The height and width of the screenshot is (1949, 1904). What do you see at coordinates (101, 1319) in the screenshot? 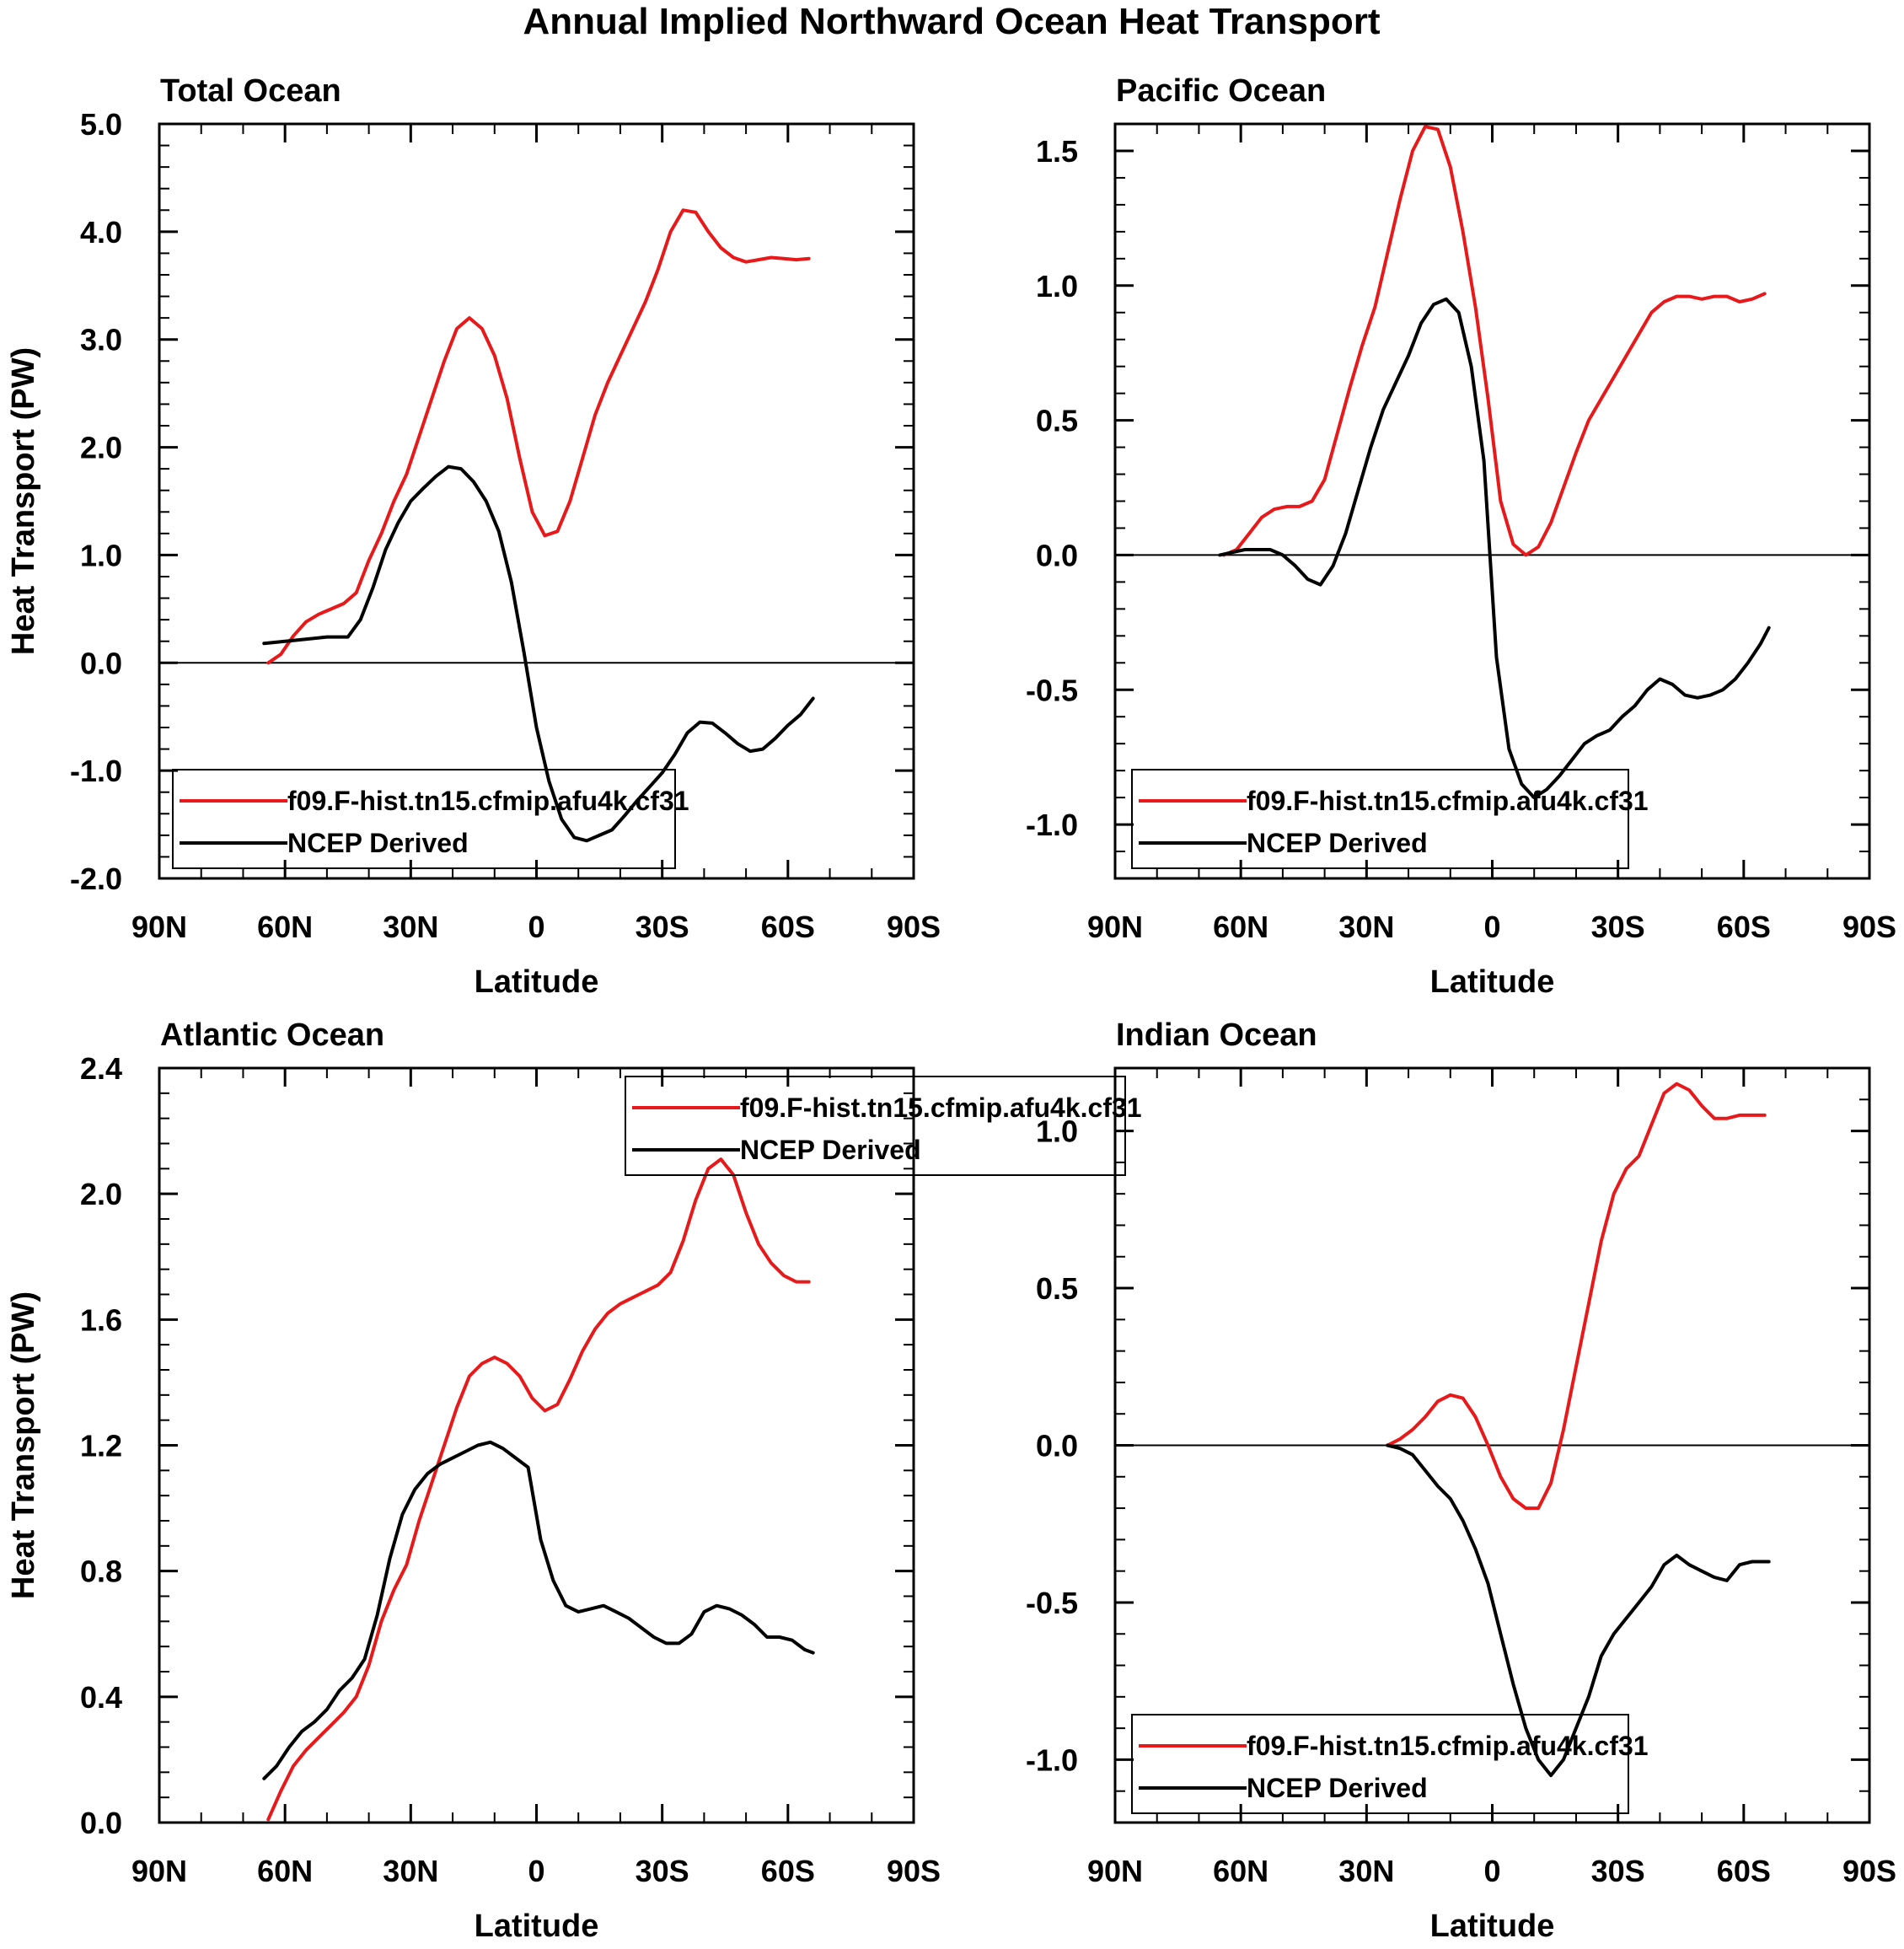
I see `y-tick-label: 1.6` at bounding box center [101, 1319].